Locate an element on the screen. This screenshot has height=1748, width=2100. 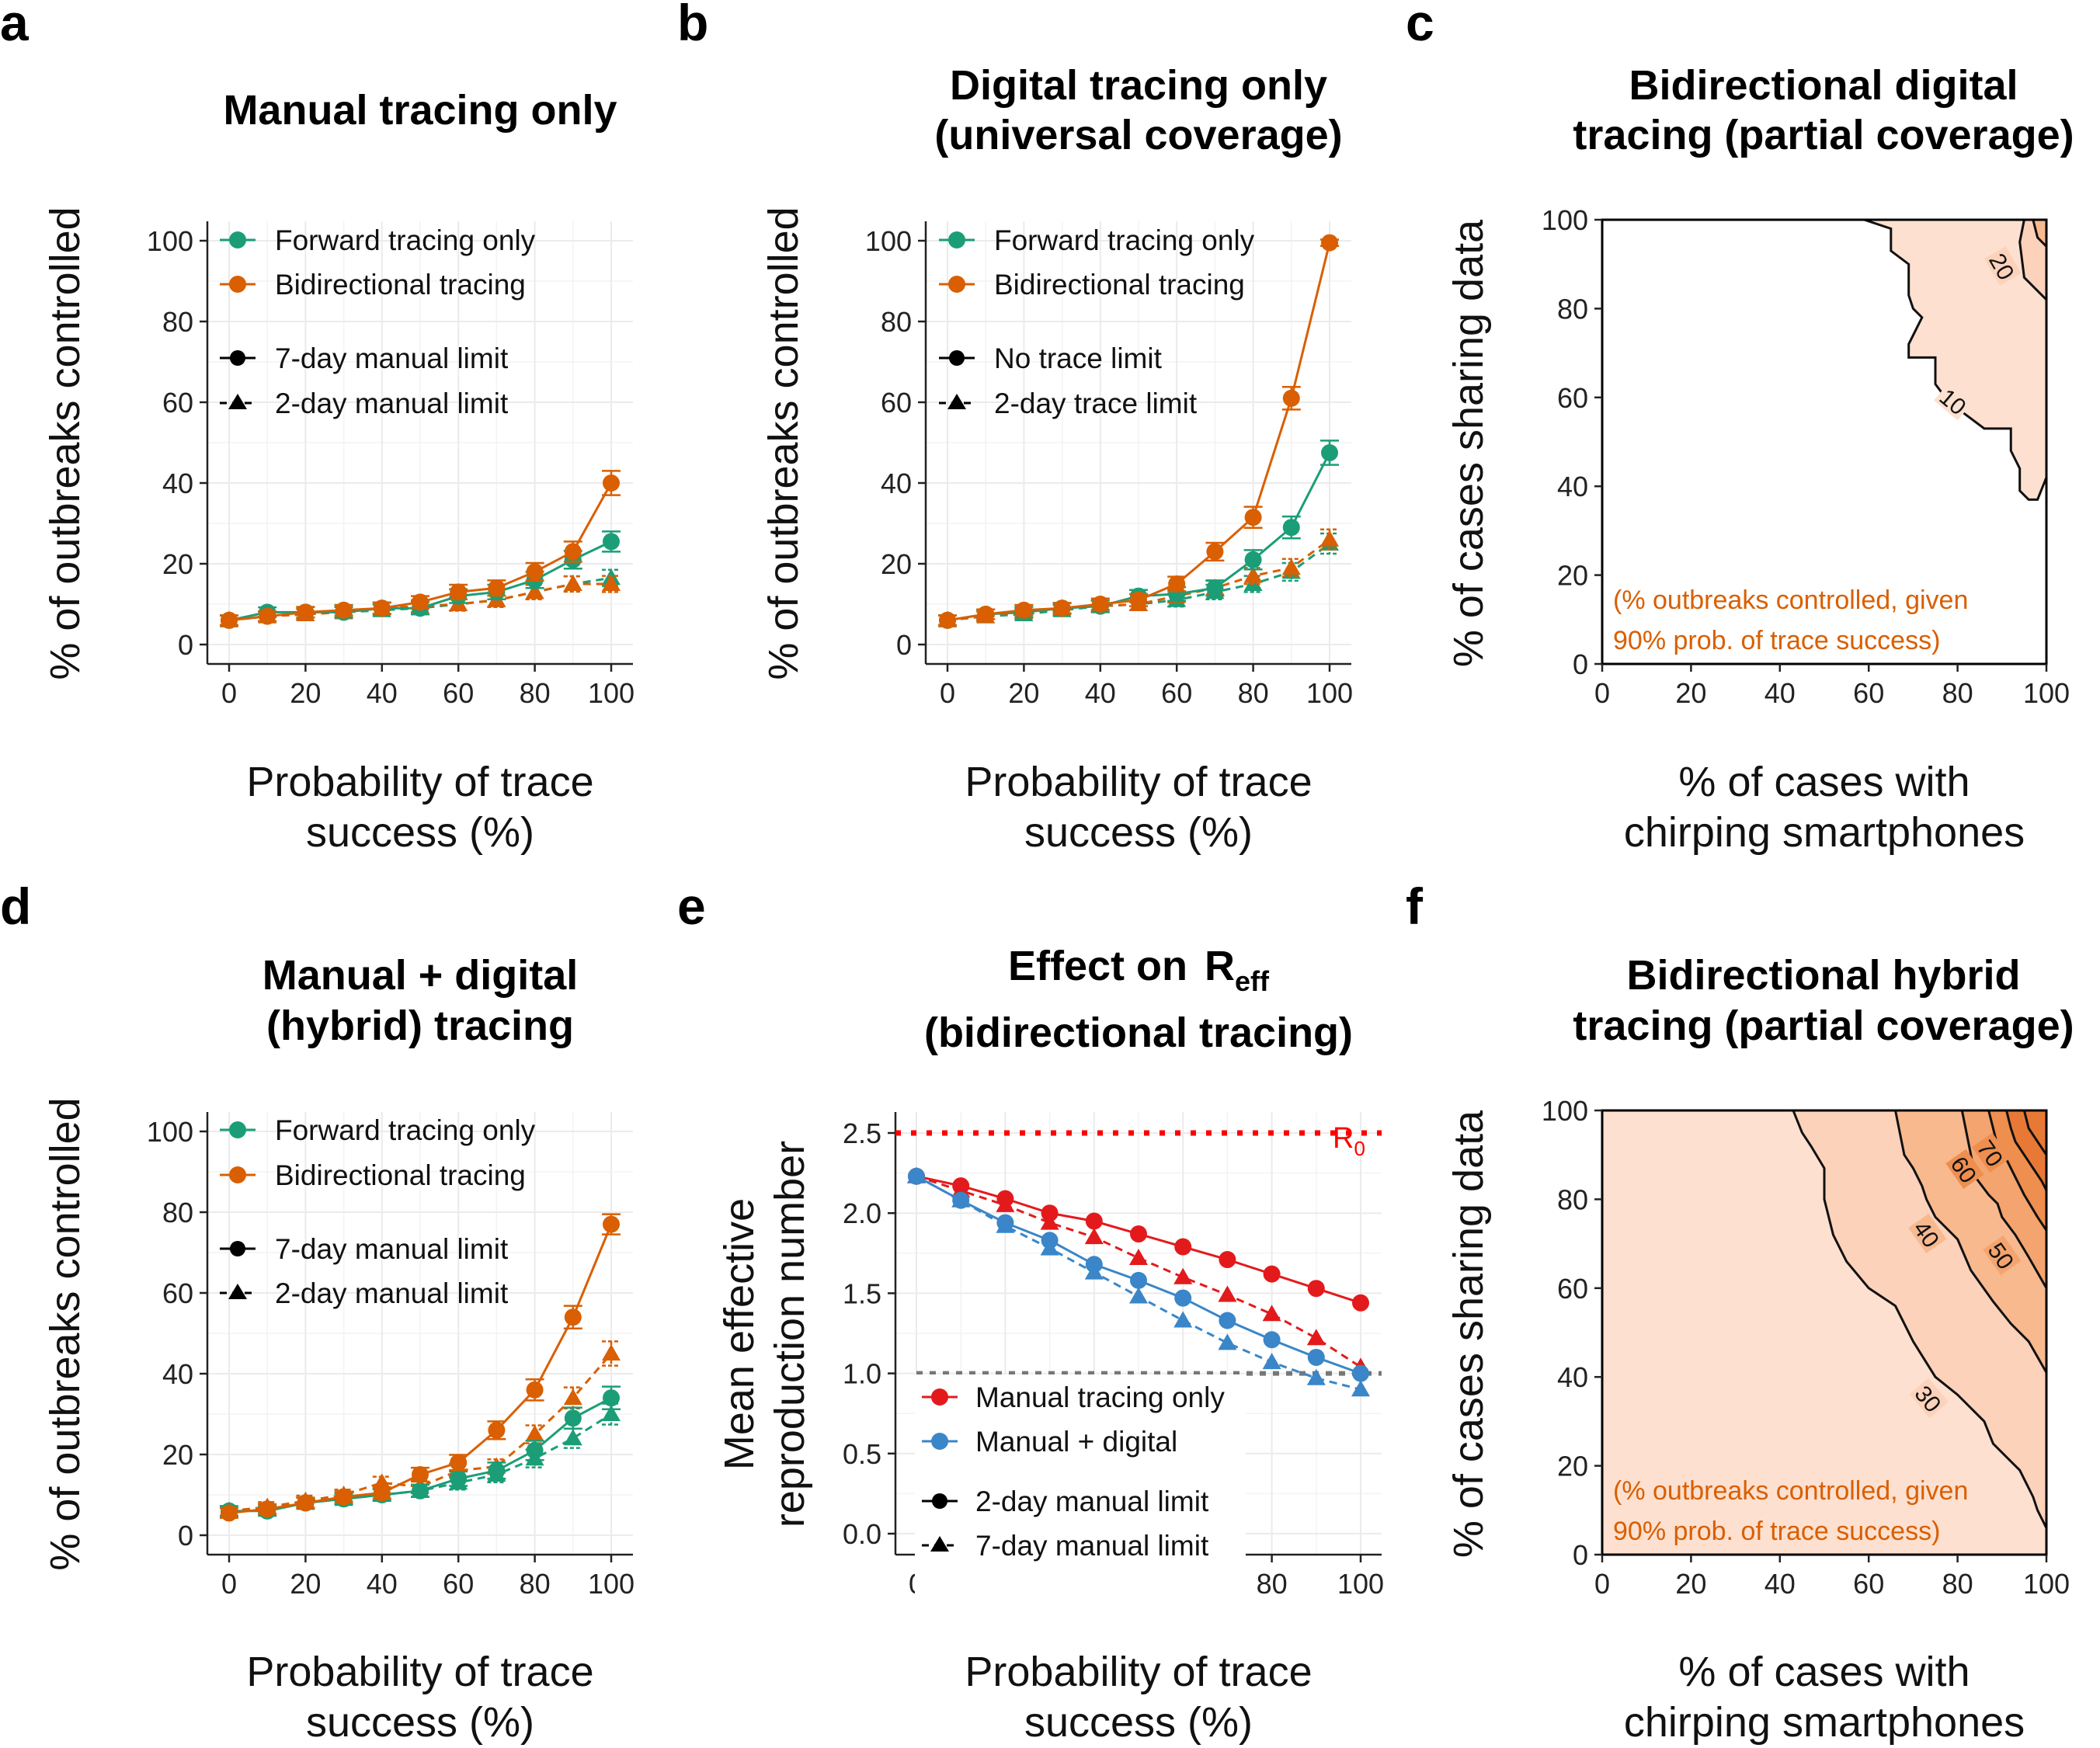
y-tick-label: 2.5 is located at coordinates (862, 1133).